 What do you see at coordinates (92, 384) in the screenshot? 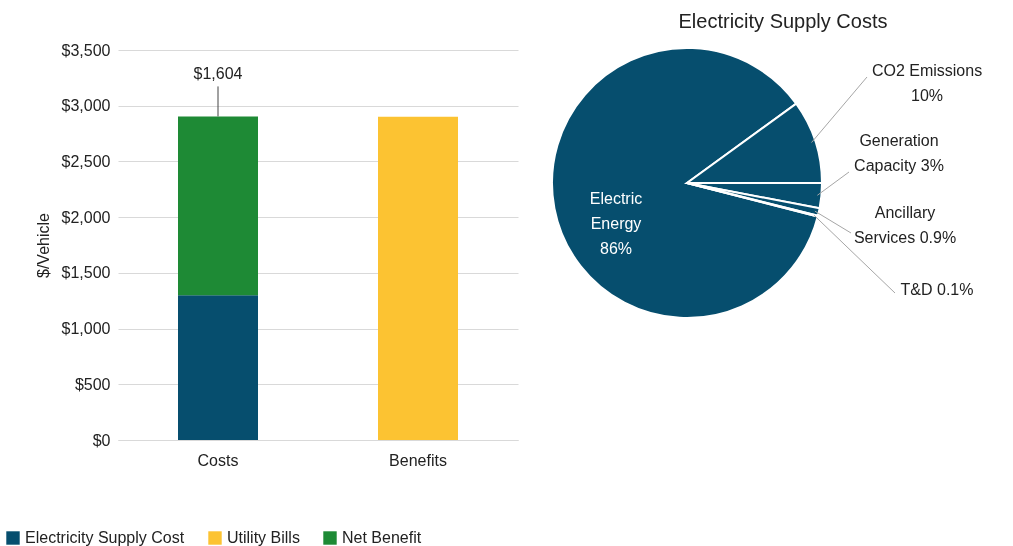
I see `y-tick-label: $500` at bounding box center [92, 384].